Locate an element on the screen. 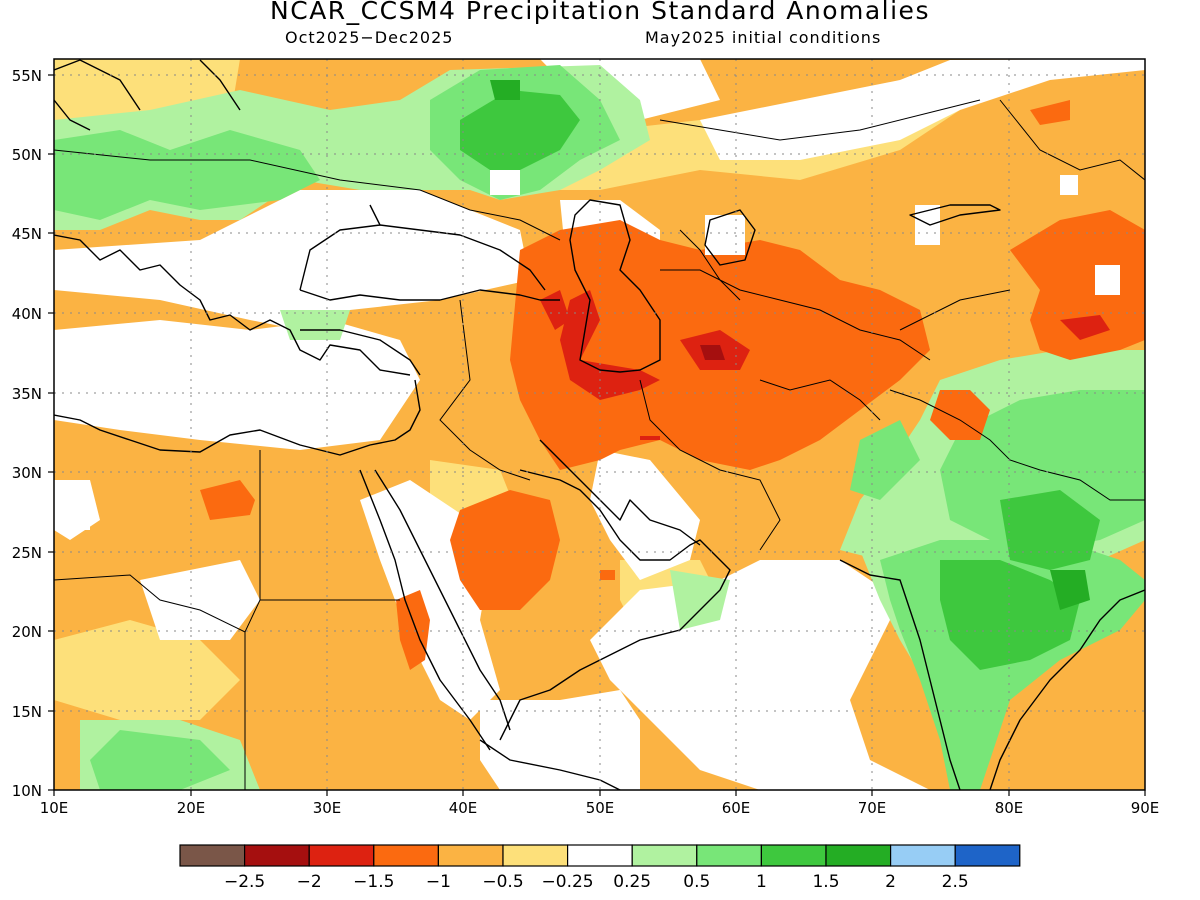 The height and width of the screenshot is (900, 1200). lat-label: 25N is located at coordinates (27, 553).